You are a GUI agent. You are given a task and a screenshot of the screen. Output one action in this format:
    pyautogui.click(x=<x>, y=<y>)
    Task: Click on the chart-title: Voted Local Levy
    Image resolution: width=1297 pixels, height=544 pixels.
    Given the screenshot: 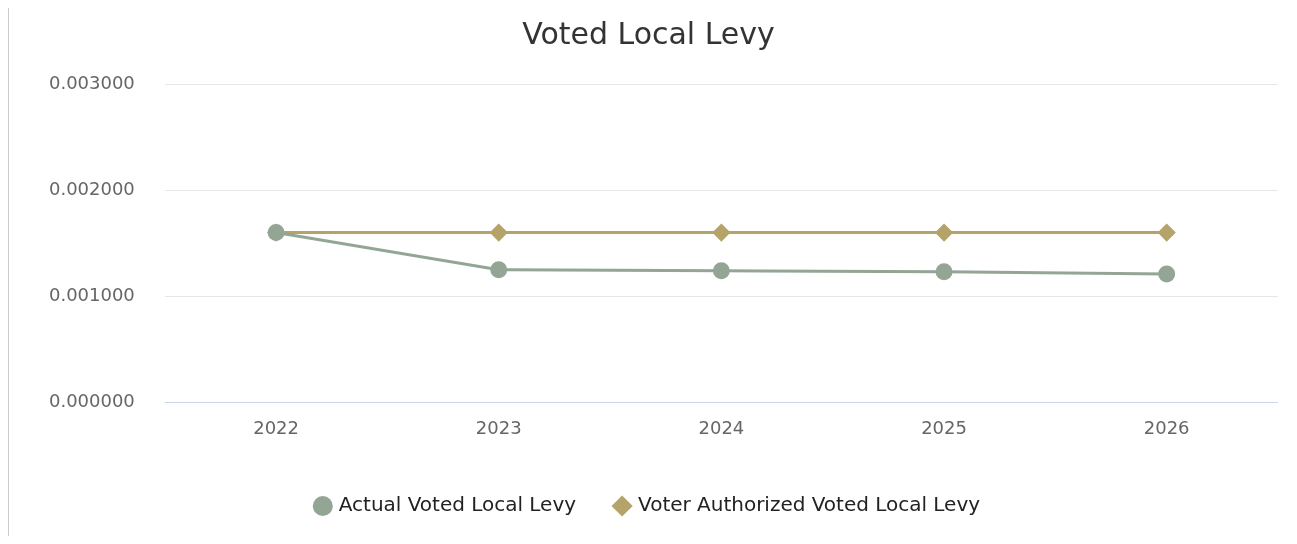 What is the action you would take?
    pyautogui.click(x=648, y=33)
    